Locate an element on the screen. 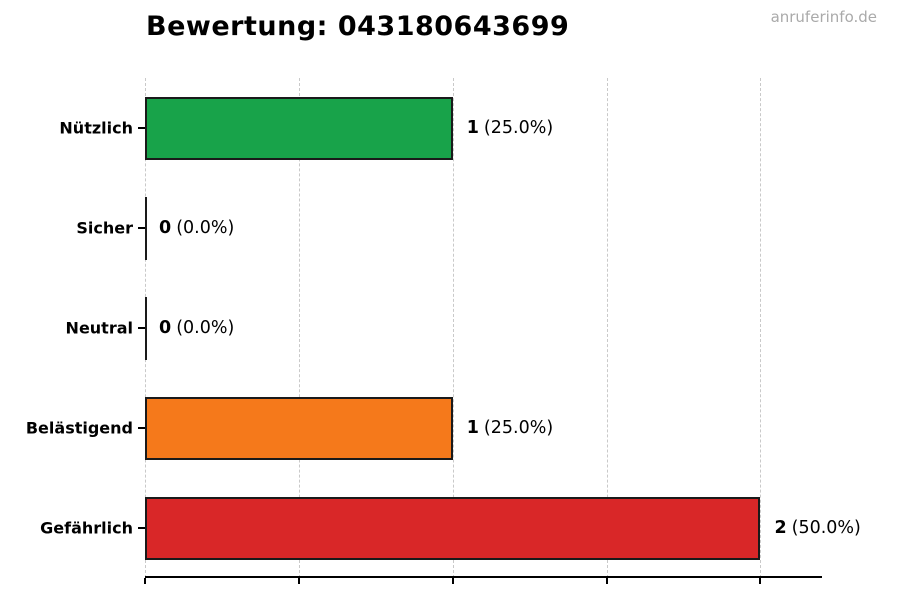  chart-title: Bewertung: 043180643699 is located at coordinates (358, 26).